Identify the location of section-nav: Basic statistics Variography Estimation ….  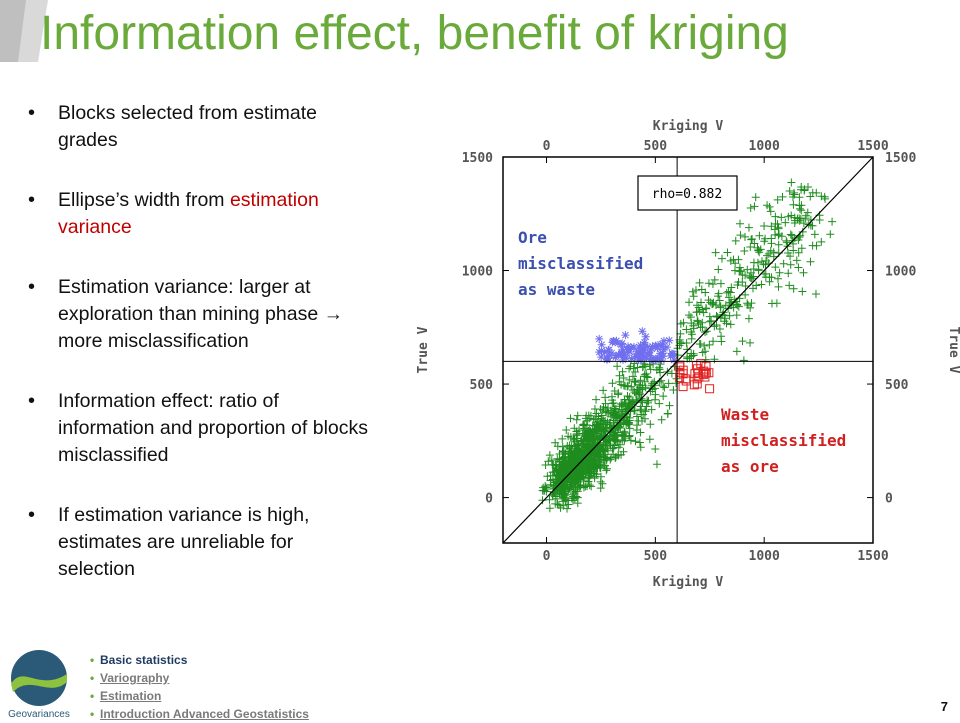
(199, 687).